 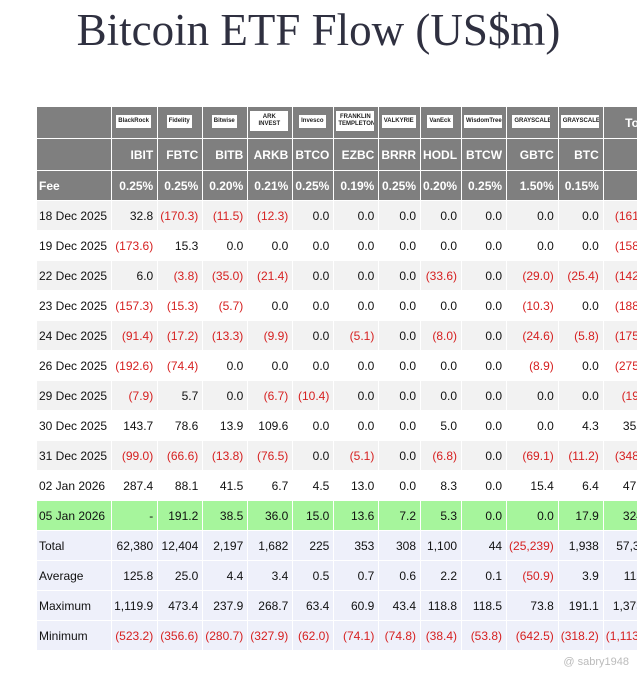 What do you see at coordinates (270, 154) in the screenshot?
I see `ticker: ARKB` at bounding box center [270, 154].